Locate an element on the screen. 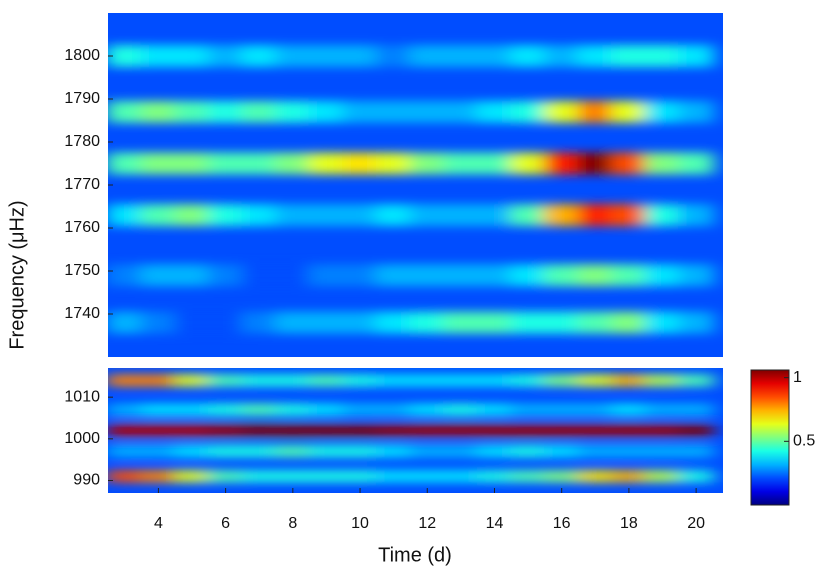 The width and height of the screenshot is (830, 571). x-tick-label: 10 is located at coordinates (360, 523).